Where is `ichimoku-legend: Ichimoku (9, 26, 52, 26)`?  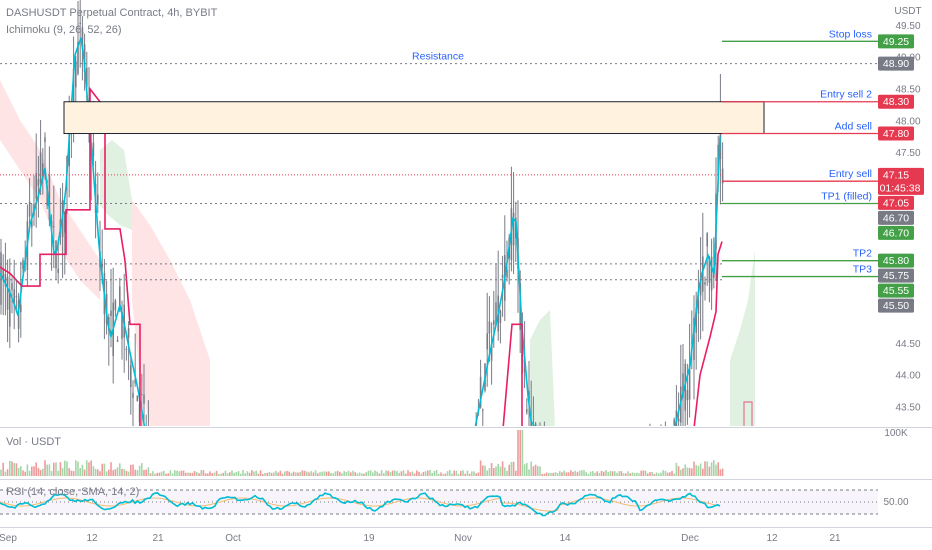
ichimoku-legend: Ichimoku (9, 26, 52, 26) is located at coordinates (64, 30).